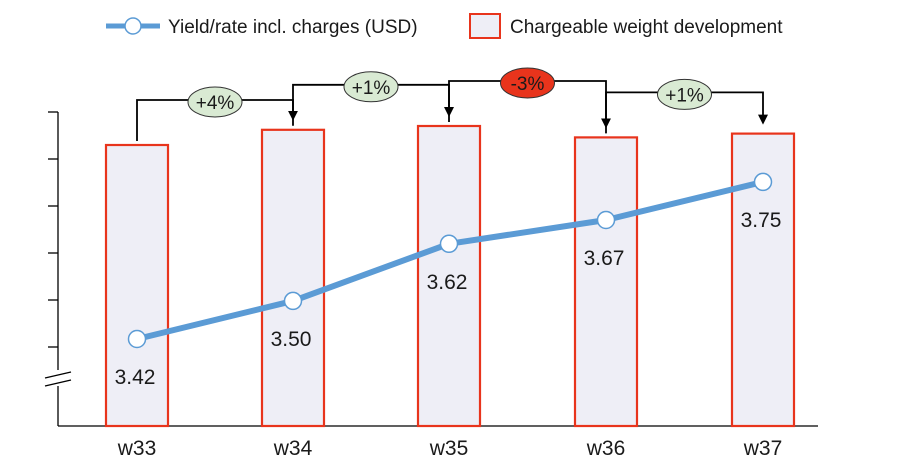 The height and width of the screenshot is (476, 900). I want to click on bar-w35, so click(449, 276).